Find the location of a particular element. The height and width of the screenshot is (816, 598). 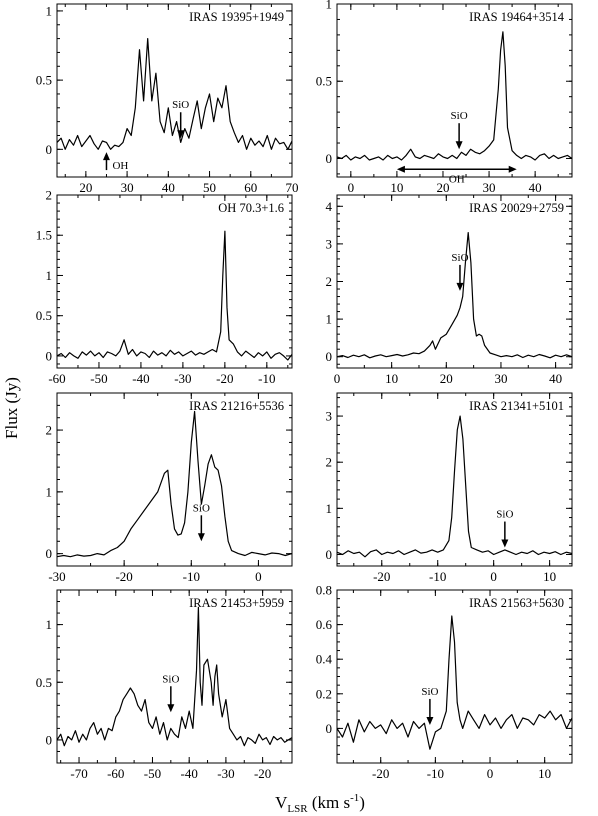

panel-title: OH 70.3+1.6 is located at coordinates (251, 208).